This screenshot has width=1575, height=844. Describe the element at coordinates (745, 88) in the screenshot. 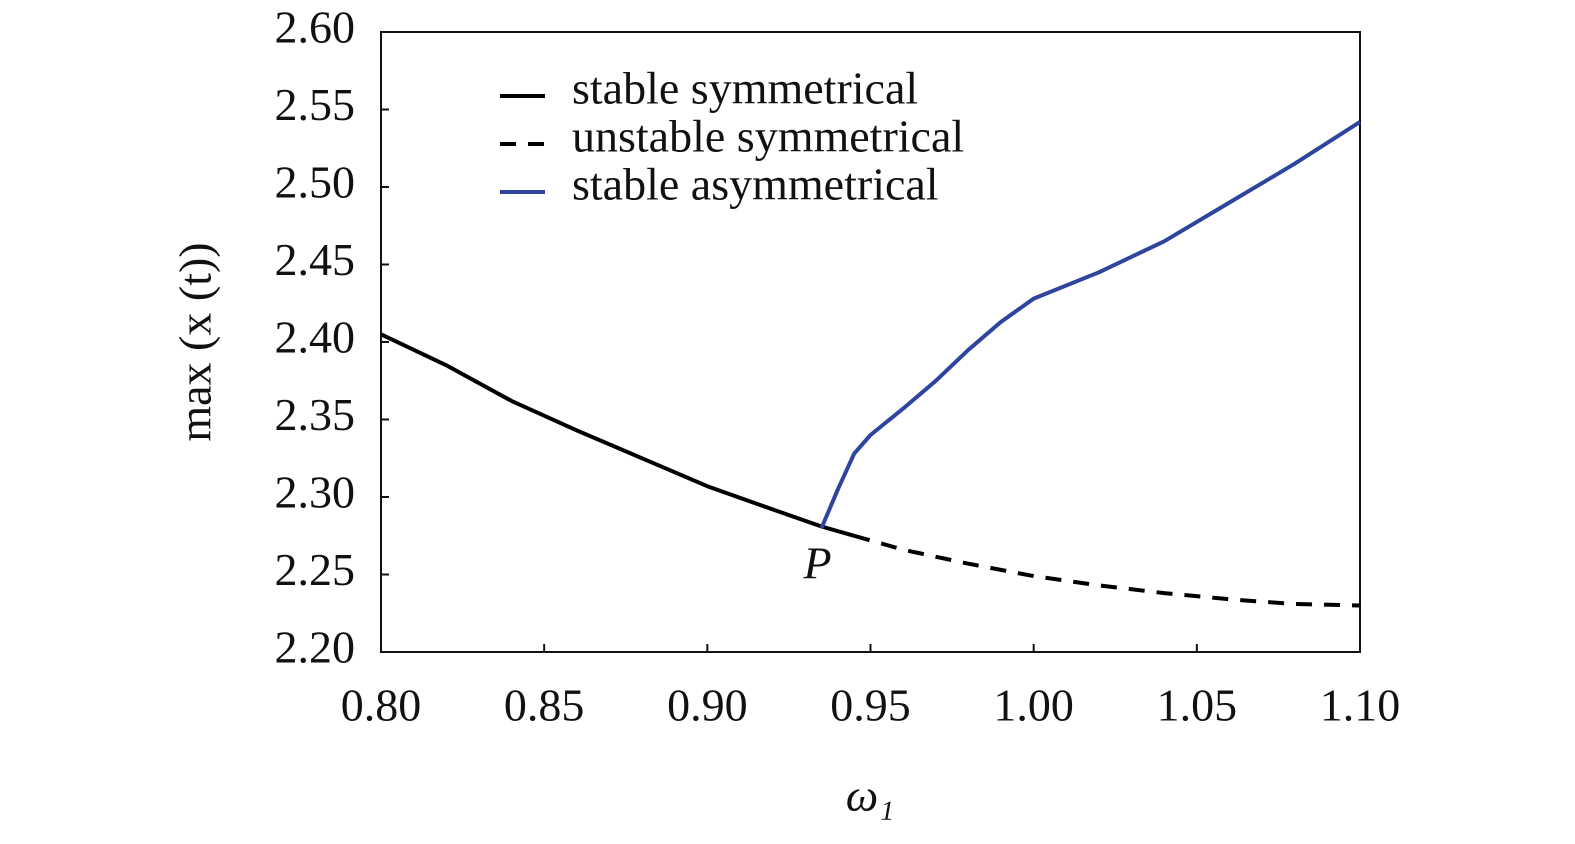

I see `legend-label: stable symmetrical` at that location.